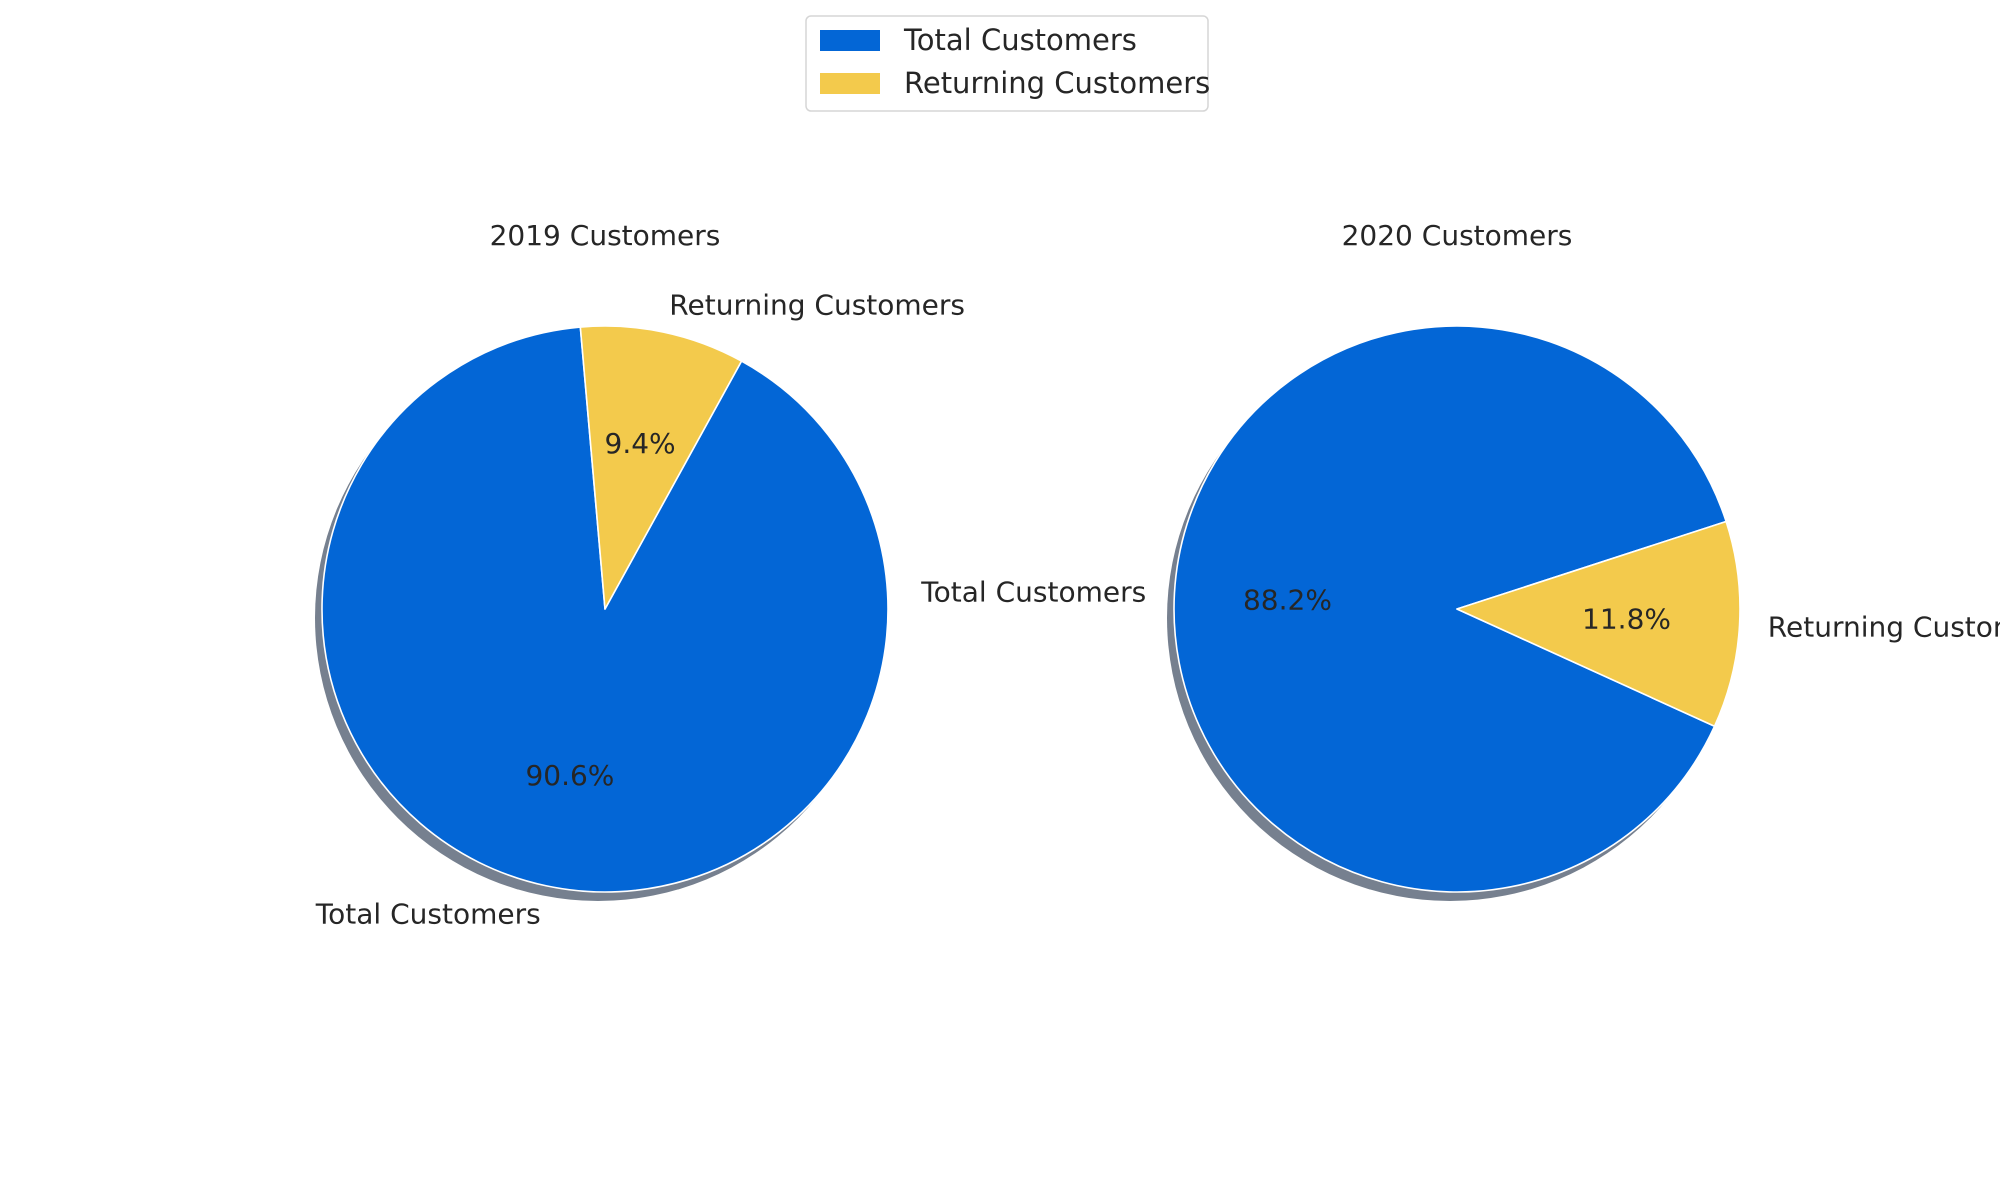  I want to click on slice-label-2019-total: Total Customers, so click(428, 914).